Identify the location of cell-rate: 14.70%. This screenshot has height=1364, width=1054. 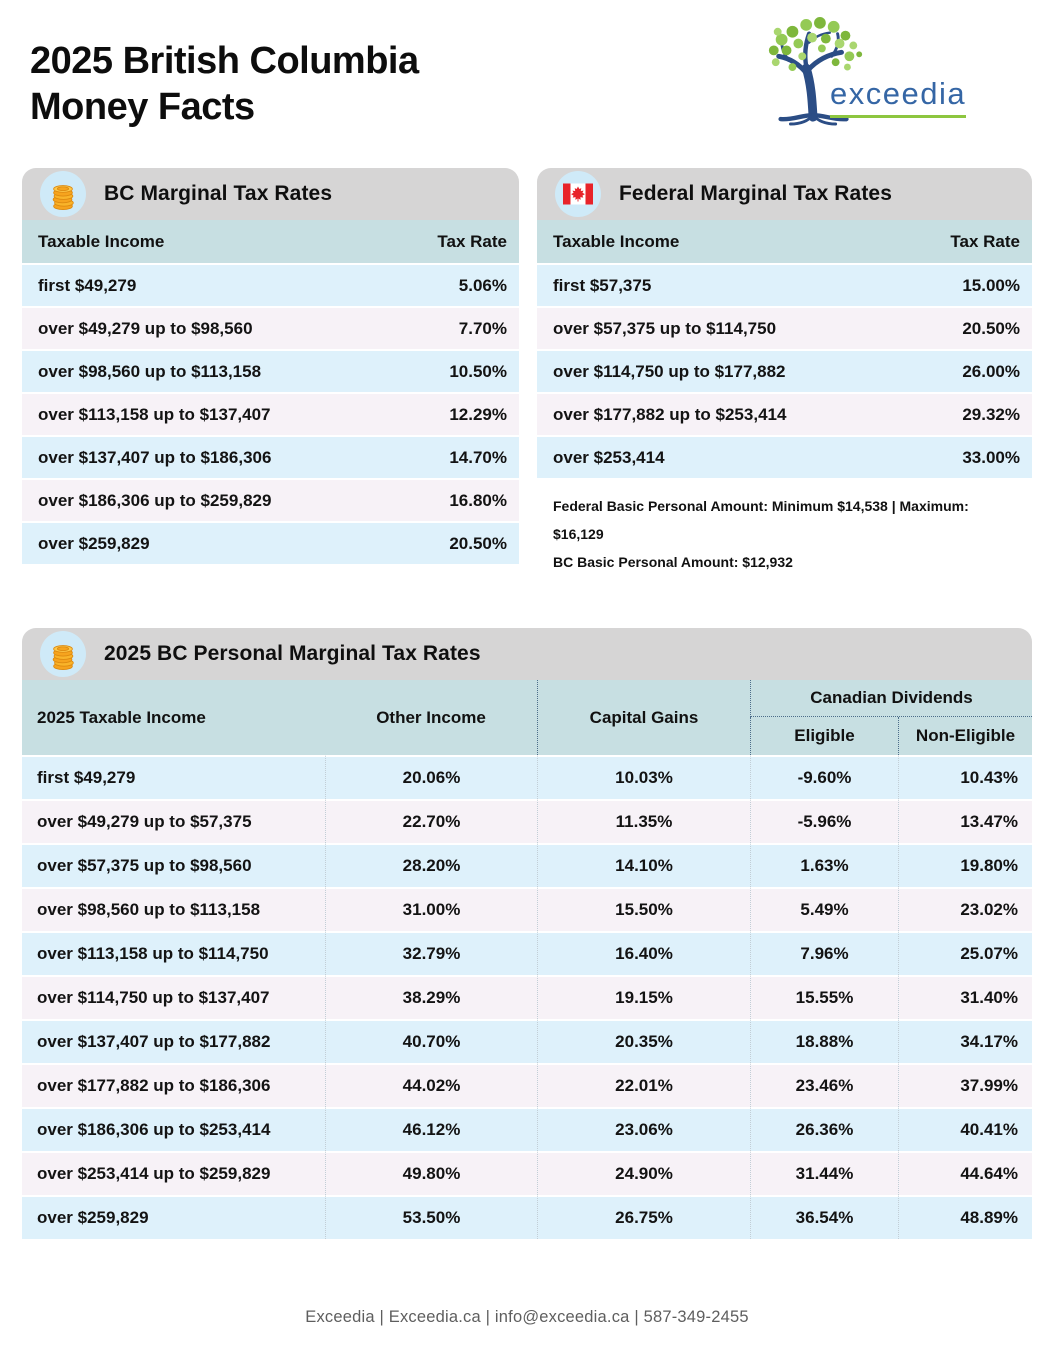
(454, 456).